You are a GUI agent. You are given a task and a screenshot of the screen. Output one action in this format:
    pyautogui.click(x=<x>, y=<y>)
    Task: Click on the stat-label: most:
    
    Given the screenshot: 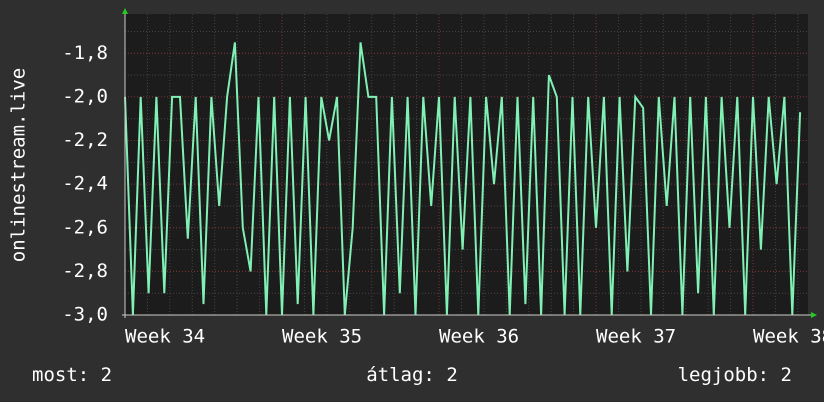 What is the action you would take?
    pyautogui.click(x=60, y=375)
    